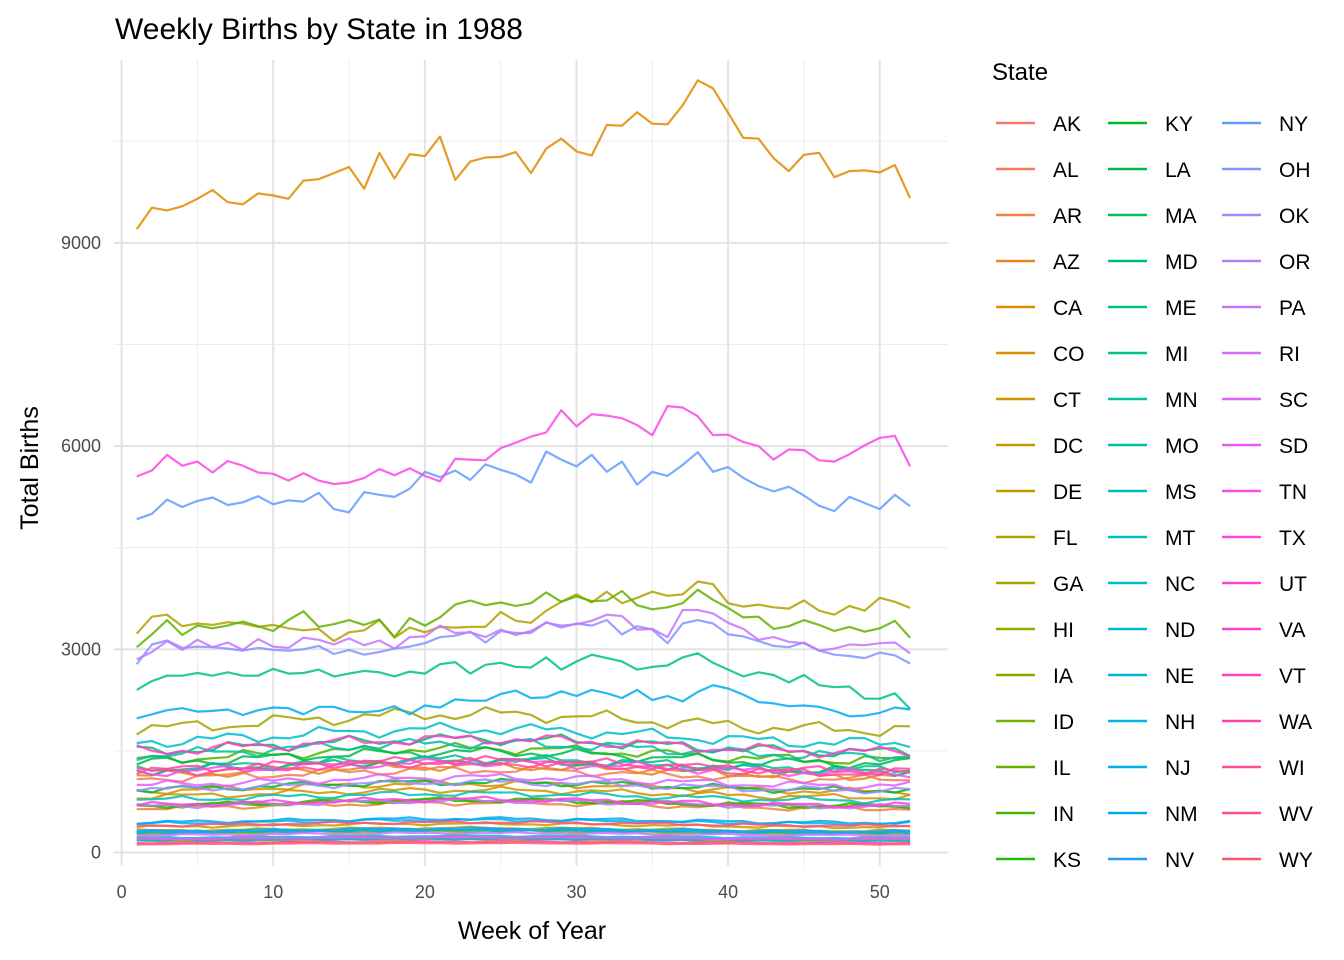 This screenshot has width=1344, height=960. I want to click on series-line-ks, so click(523, 803).